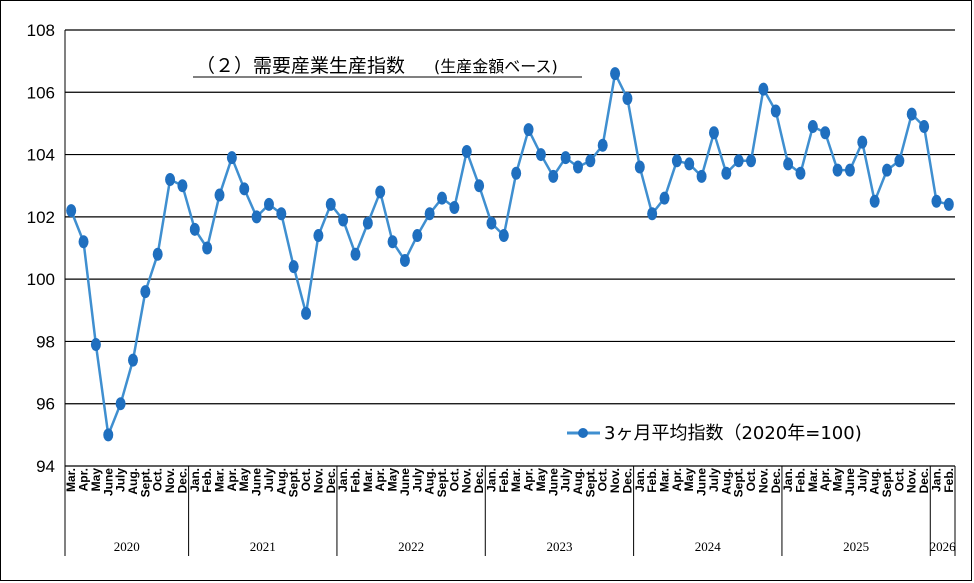 This screenshot has height=583, width=974. I want to click on year-label: 2023, so click(559, 546).